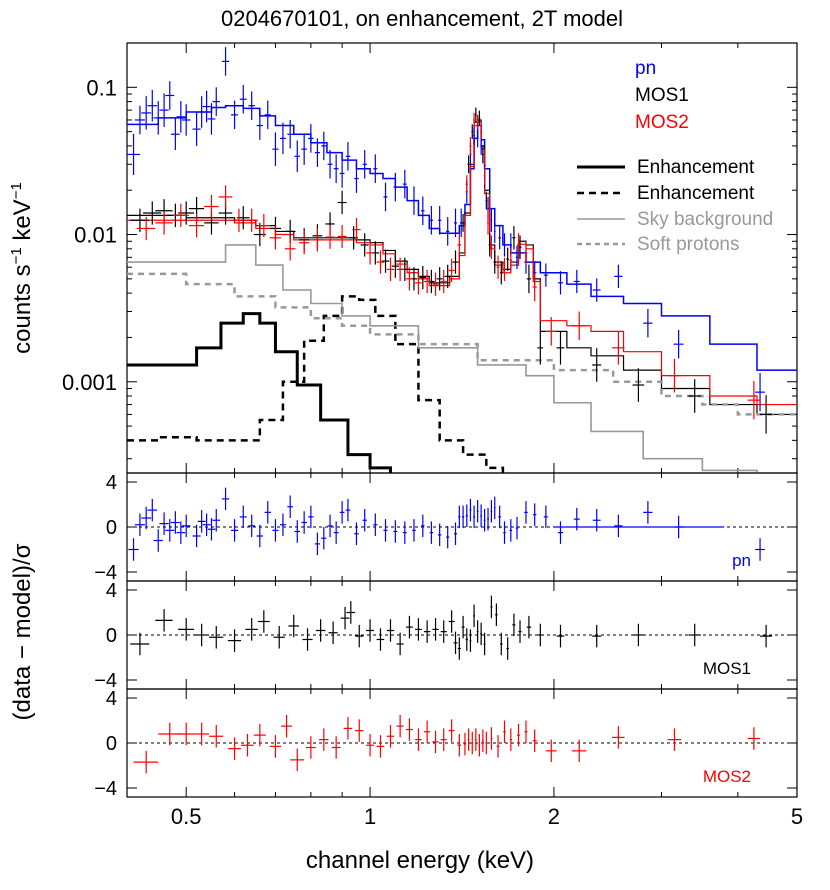 This screenshot has width=830, height=890. What do you see at coordinates (741, 560) in the screenshot?
I see `residual-panel-label: pn` at bounding box center [741, 560].